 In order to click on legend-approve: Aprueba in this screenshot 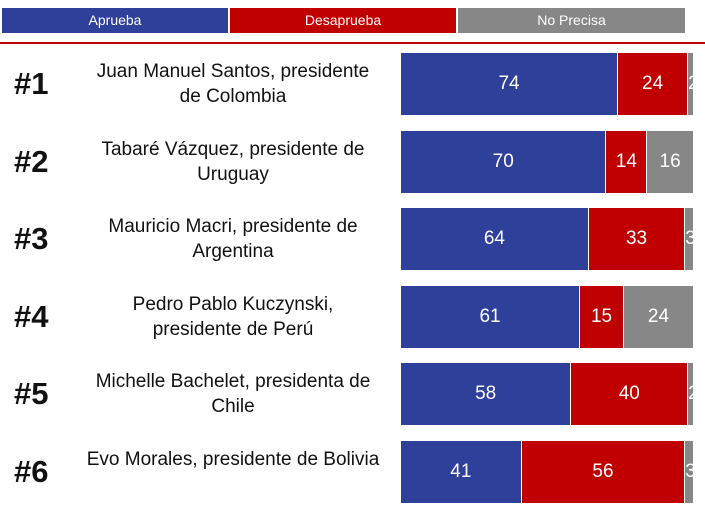, I will do `click(115, 20)`.